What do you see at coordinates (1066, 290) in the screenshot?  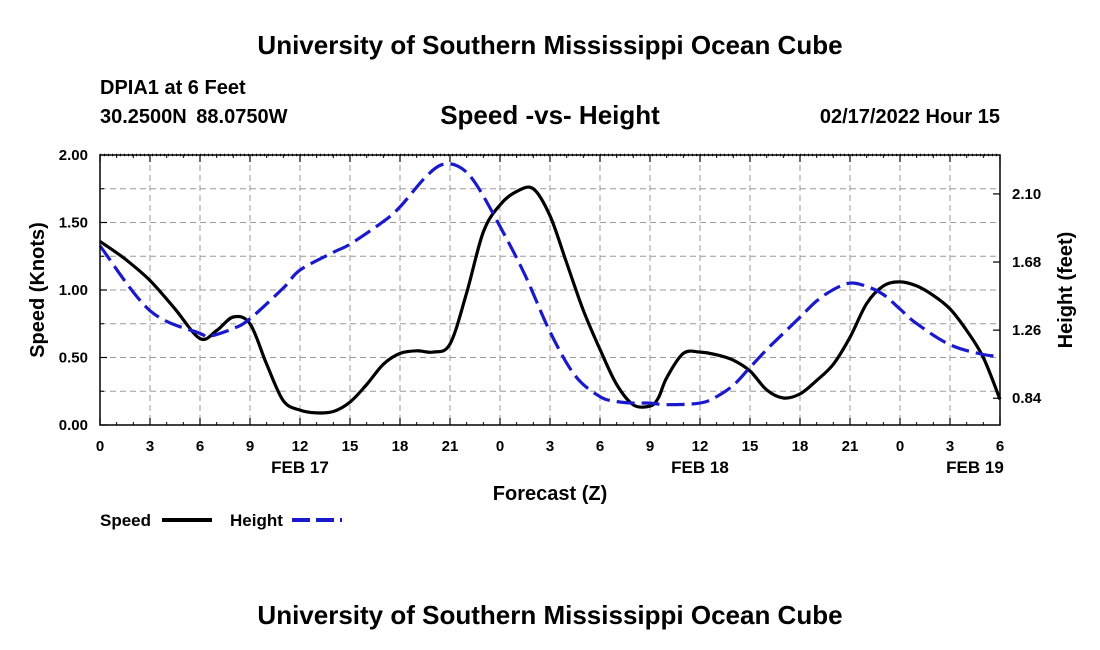 I see `y2-axis-title: Height (feet)` at bounding box center [1066, 290].